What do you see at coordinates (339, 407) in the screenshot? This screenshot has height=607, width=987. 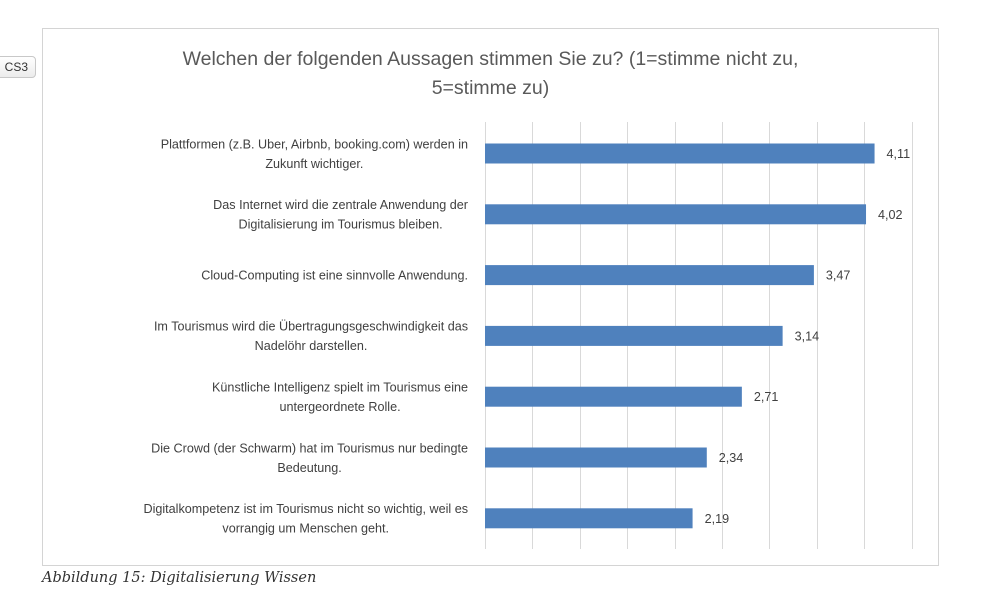 I see `category-label-line: untergeordnete Rolle.` at bounding box center [339, 407].